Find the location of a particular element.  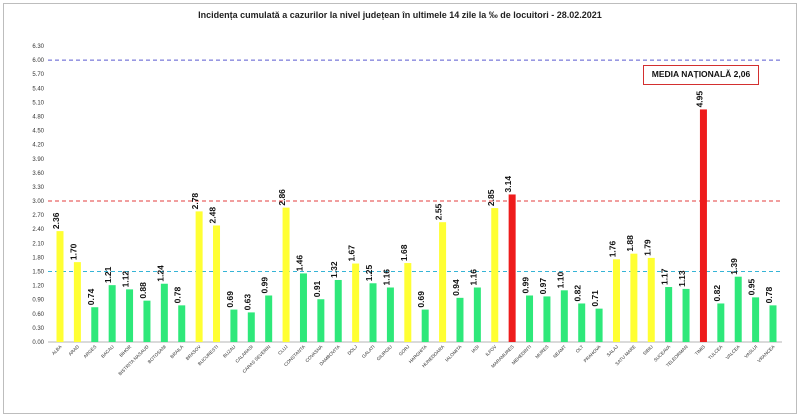

data-label: 1.88 is located at coordinates (630, 243).